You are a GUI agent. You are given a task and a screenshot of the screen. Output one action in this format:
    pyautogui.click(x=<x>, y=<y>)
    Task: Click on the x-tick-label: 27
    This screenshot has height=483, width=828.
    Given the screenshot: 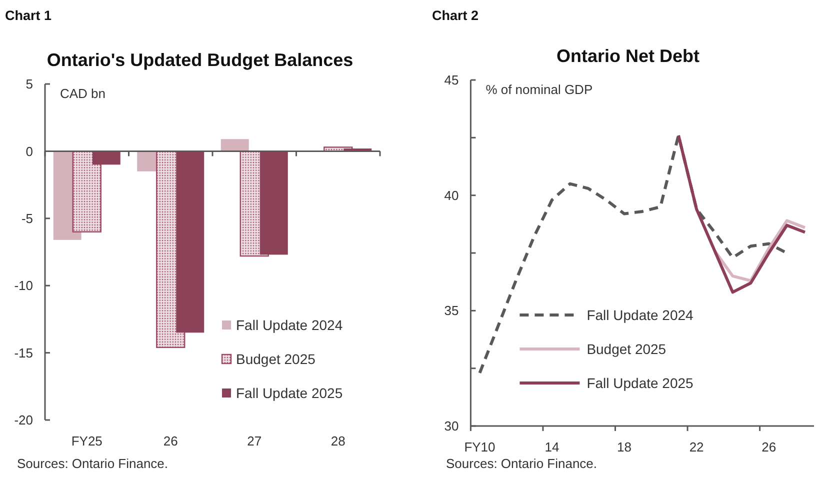 What is the action you would take?
    pyautogui.click(x=254, y=441)
    